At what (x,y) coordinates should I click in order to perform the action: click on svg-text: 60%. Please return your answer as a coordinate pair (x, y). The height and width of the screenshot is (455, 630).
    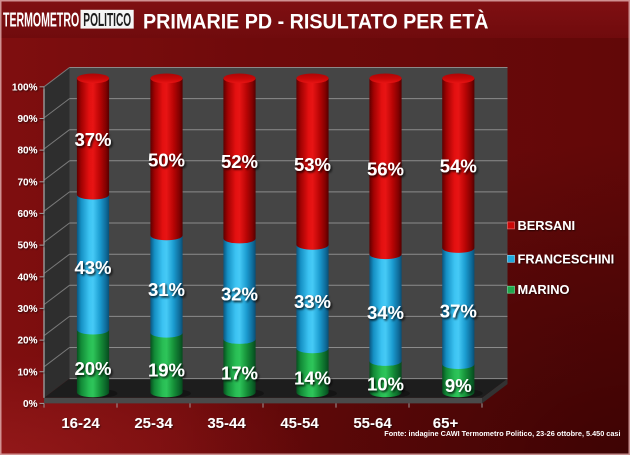
    Looking at the image, I should click on (27, 214).